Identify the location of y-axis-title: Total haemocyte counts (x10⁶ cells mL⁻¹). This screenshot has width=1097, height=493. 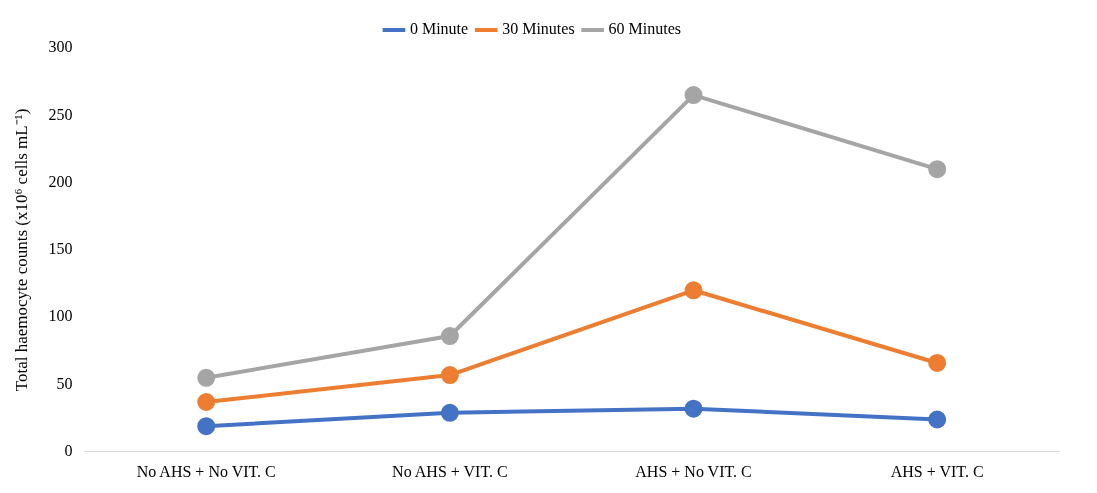
(21, 250).